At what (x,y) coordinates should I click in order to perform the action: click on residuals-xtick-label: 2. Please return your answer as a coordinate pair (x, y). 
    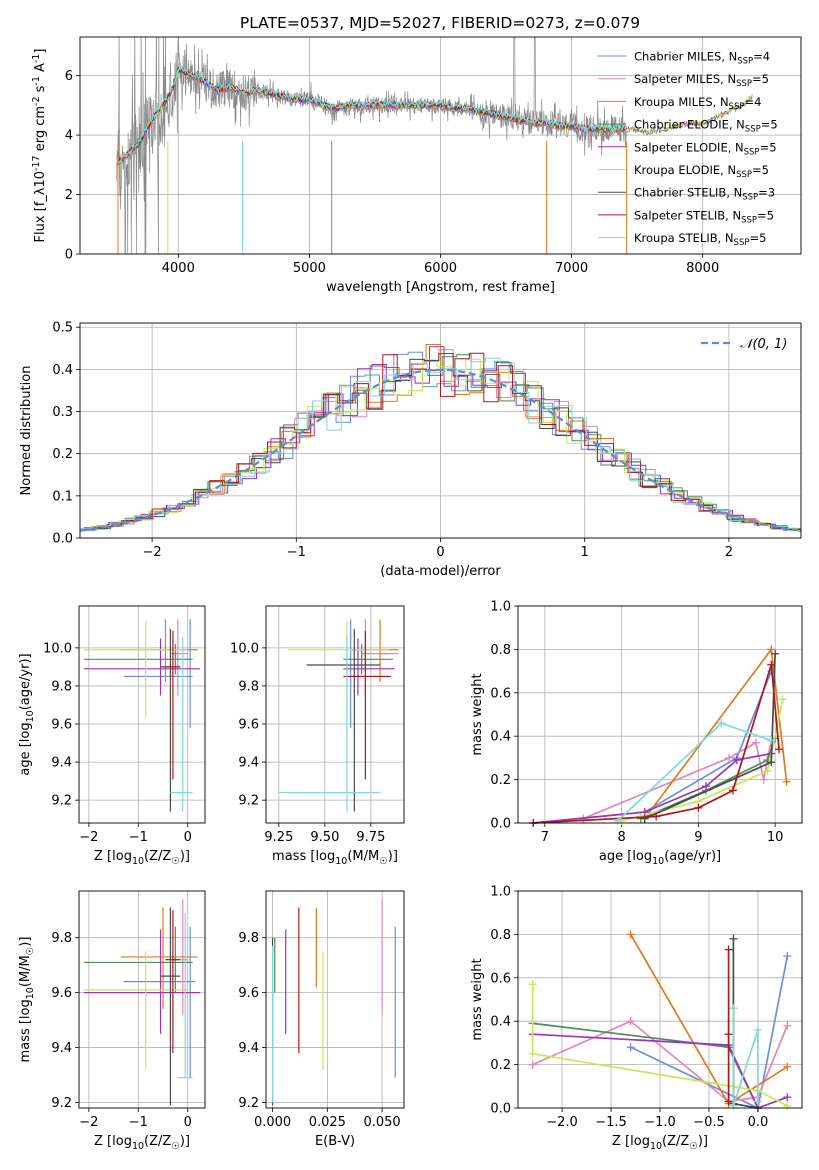
    Looking at the image, I should click on (729, 552).